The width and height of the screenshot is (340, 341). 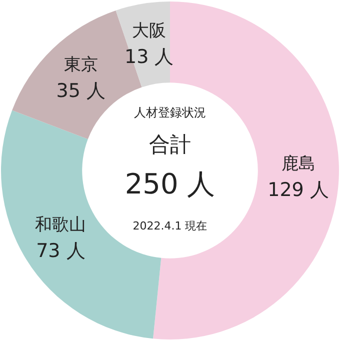 What do you see at coordinates (170, 113) in the screenshot?
I see `text: 人材登録状況` at bounding box center [170, 113].